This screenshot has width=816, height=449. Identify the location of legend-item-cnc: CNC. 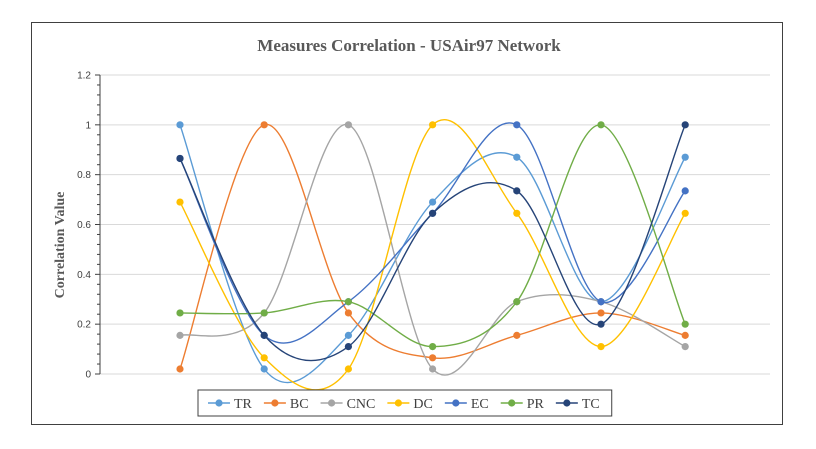
(348, 404).